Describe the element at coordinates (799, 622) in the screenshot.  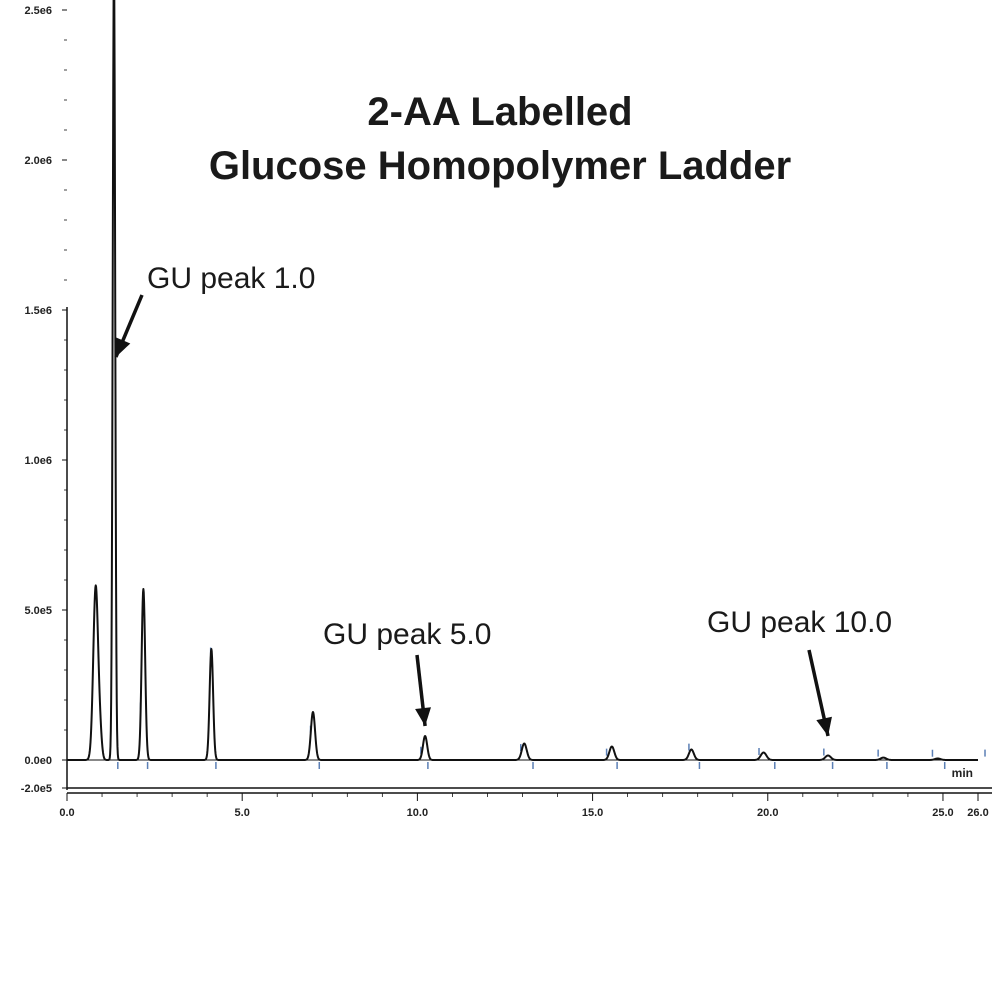
I see `annotation-label: GU peak 10.0` at that location.